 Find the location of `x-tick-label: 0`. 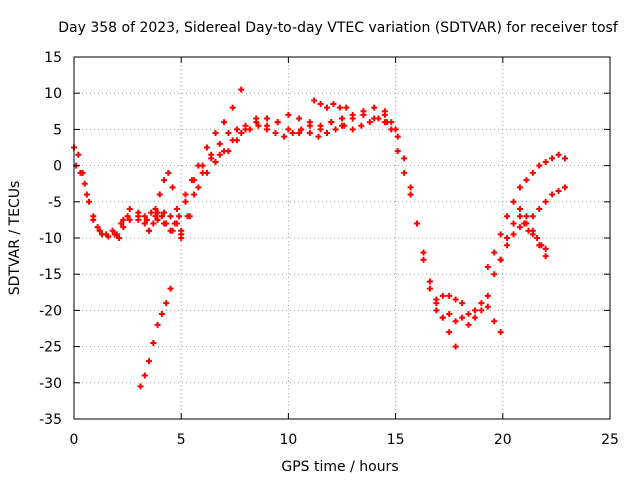

x-tick-label: 0 is located at coordinates (74, 440).